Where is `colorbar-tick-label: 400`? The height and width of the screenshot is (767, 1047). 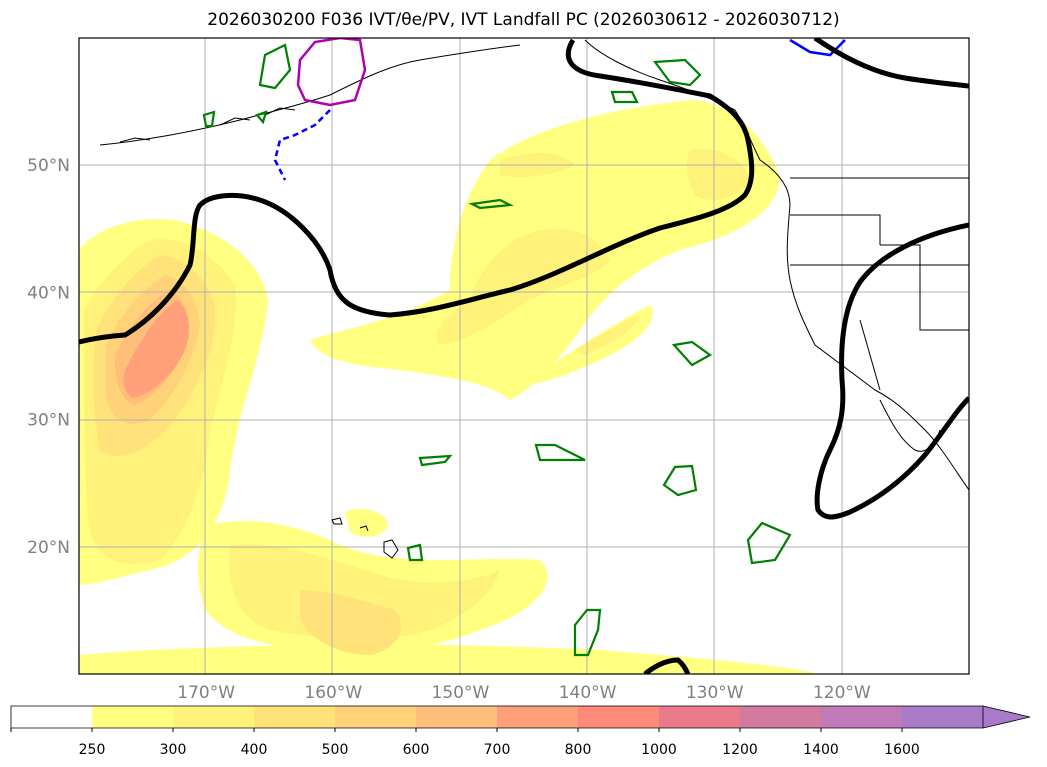
colorbar-tick-label: 400 is located at coordinates (254, 750).